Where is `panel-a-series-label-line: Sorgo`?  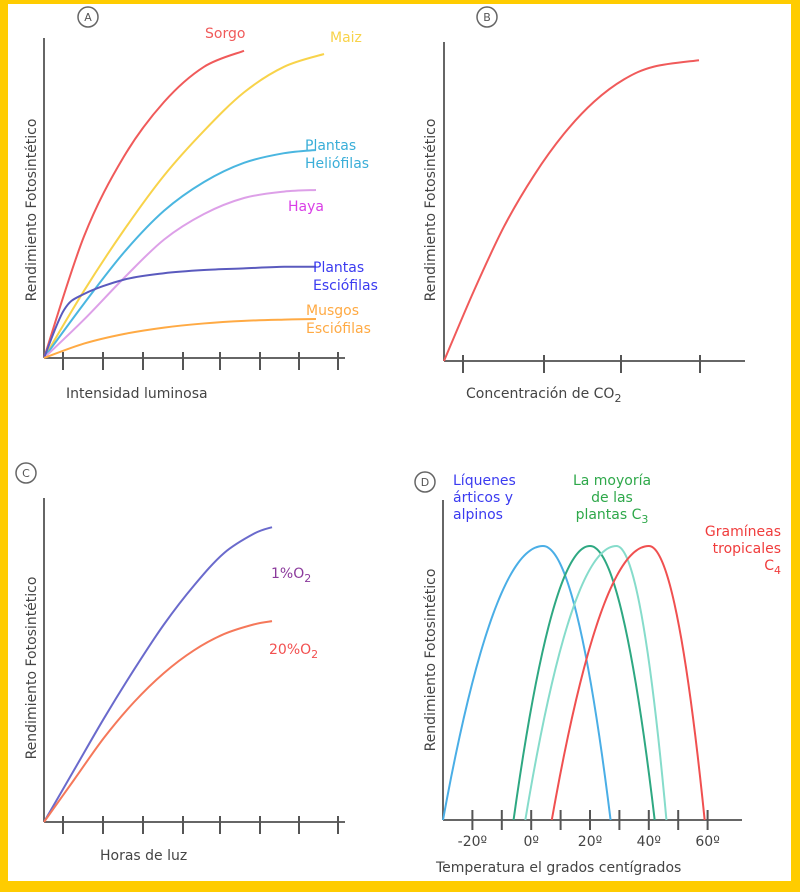
panel-a-series-label-line: Sorgo is located at coordinates (225, 34).